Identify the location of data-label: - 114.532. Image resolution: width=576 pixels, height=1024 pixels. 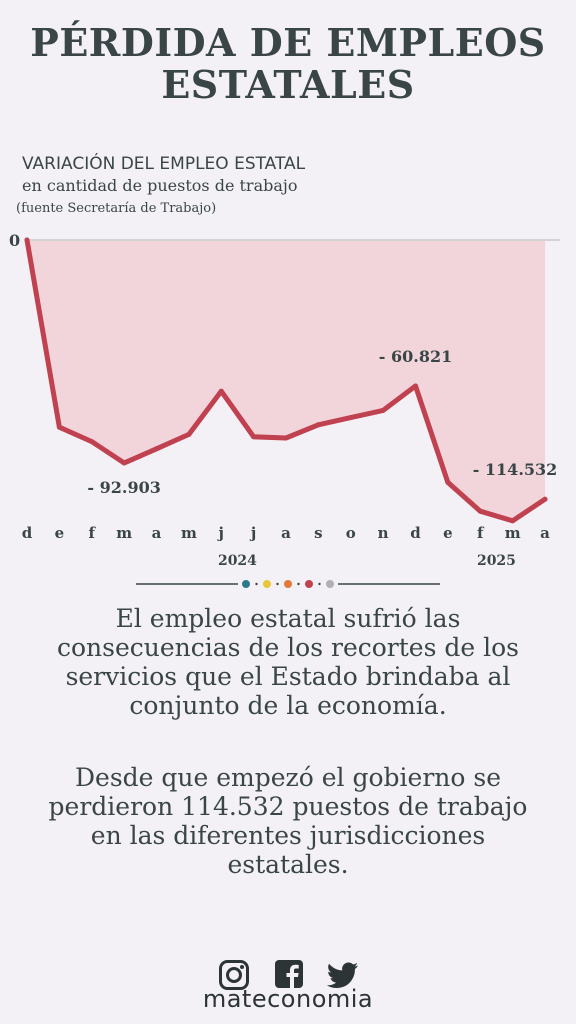
(515, 469).